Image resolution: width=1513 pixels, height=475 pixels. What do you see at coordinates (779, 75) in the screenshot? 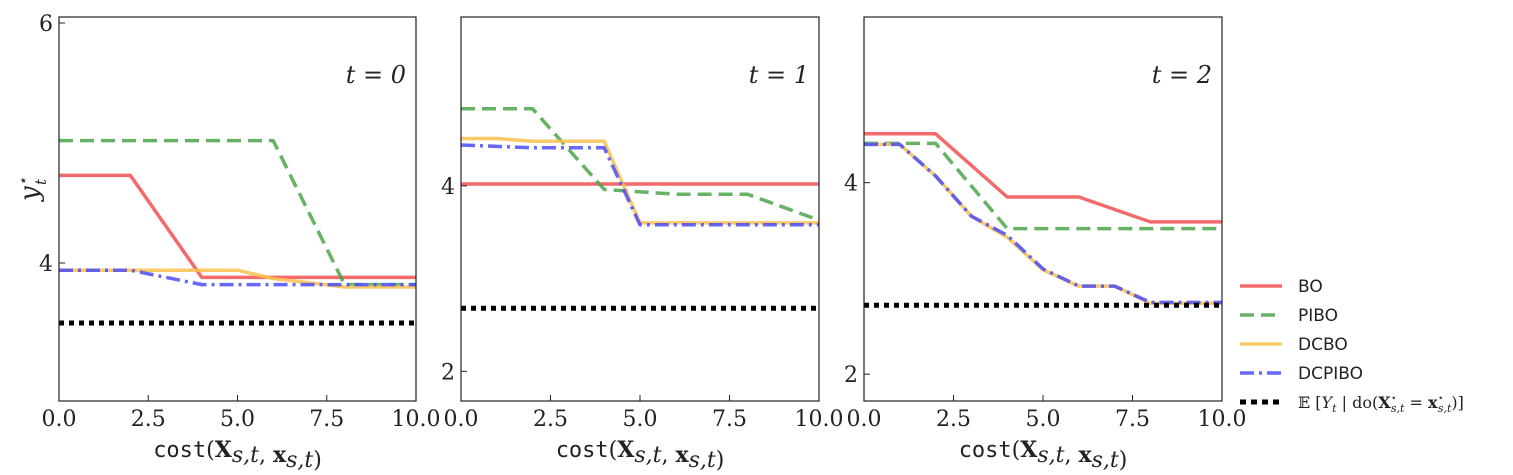
I see `panel-time-label: t = 1` at bounding box center [779, 75].